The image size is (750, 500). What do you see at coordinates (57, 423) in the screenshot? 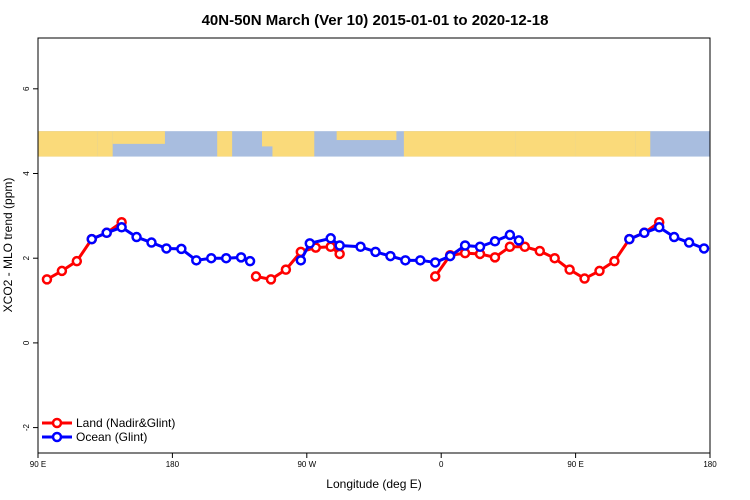
I see `legend-marker-land` at bounding box center [57, 423].